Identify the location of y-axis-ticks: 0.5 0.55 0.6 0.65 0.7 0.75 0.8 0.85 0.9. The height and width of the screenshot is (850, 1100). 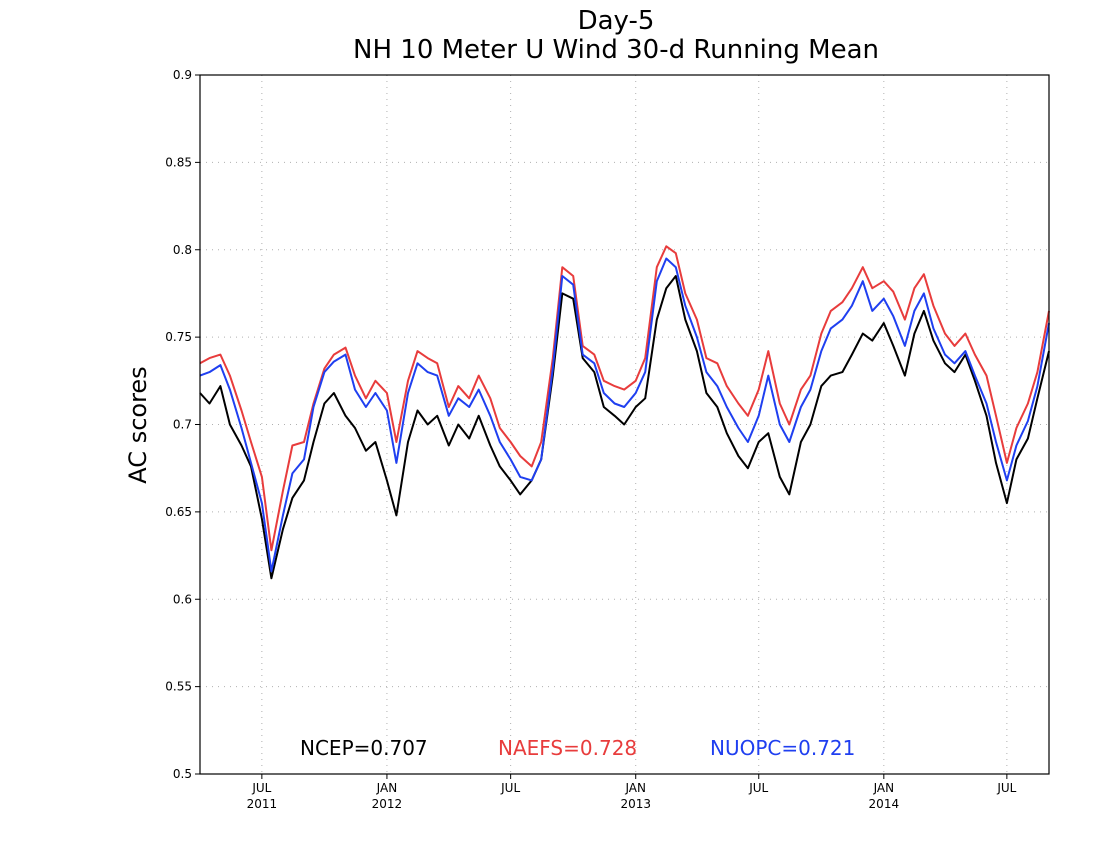
(182, 424).